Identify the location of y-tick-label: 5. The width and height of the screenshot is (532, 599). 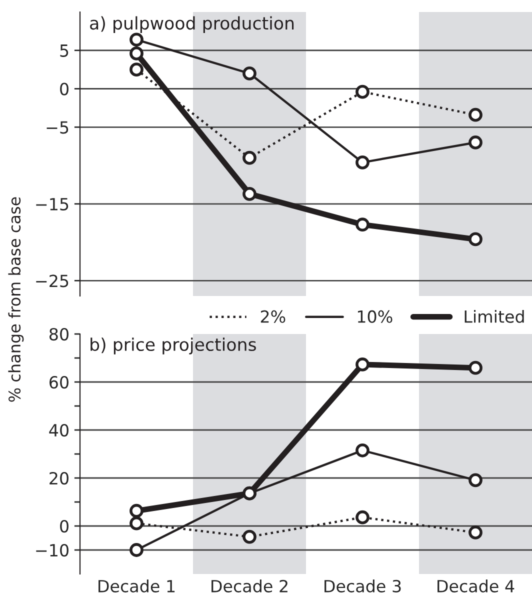
(64, 50).